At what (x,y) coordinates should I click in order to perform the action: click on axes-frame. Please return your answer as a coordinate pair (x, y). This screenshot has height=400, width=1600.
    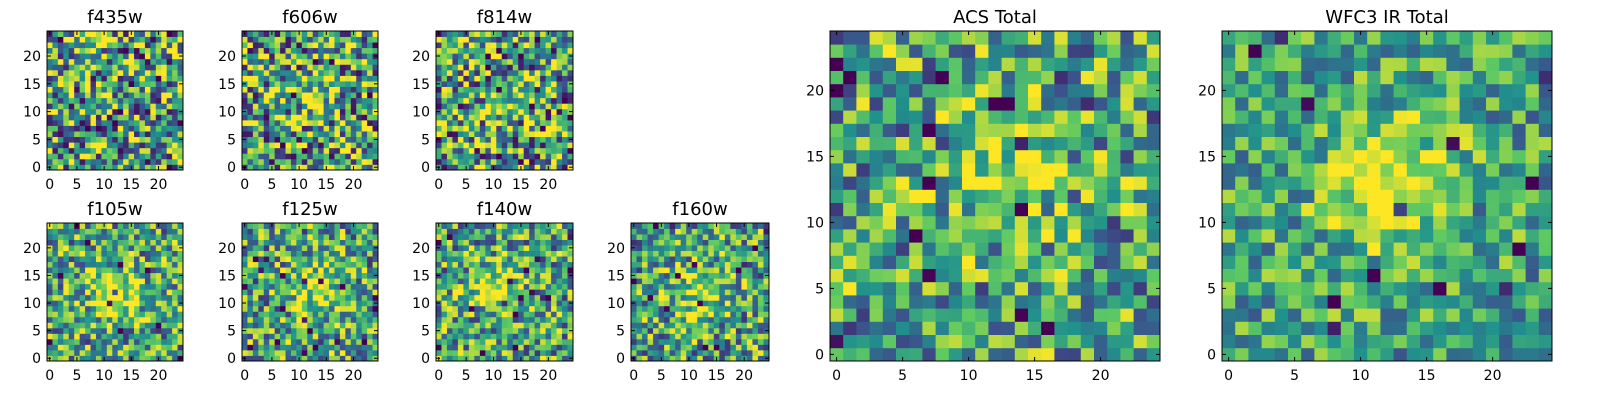
    Looking at the image, I should click on (115, 100).